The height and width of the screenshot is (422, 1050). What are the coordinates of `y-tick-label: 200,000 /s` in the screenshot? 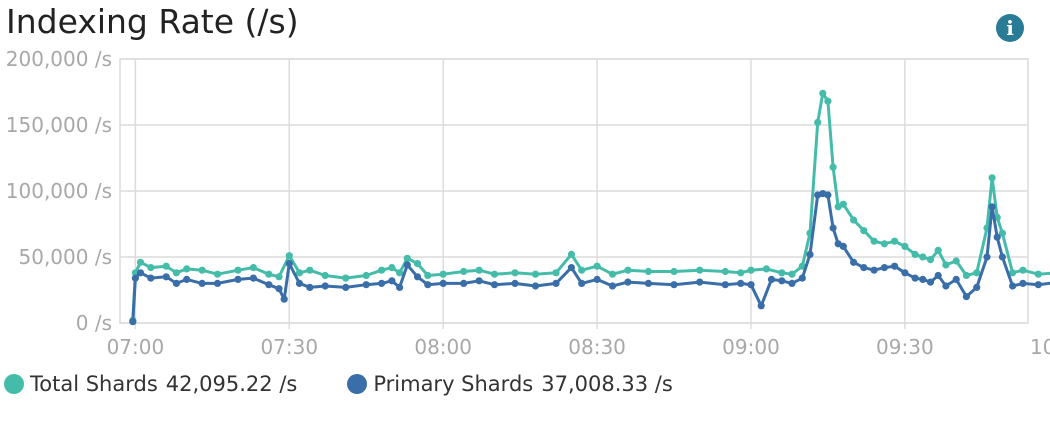 It's located at (59, 59).